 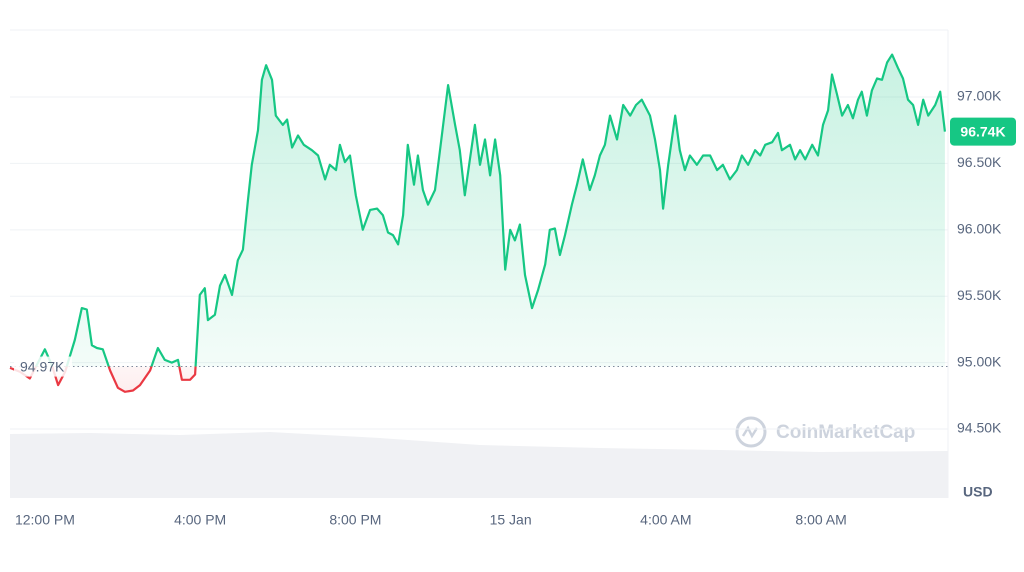 What do you see at coordinates (845, 432) in the screenshot?
I see `watermark-text: CoinMarketCap` at bounding box center [845, 432].